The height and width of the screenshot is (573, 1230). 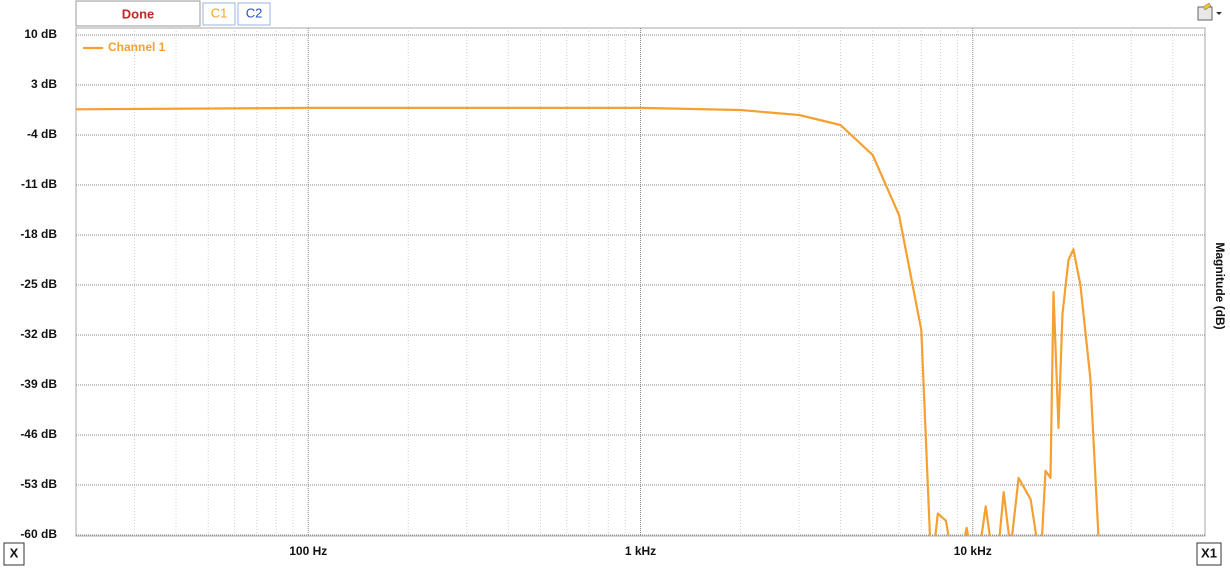 I want to click on y-tick-label: 3 dB, so click(x=44, y=84).